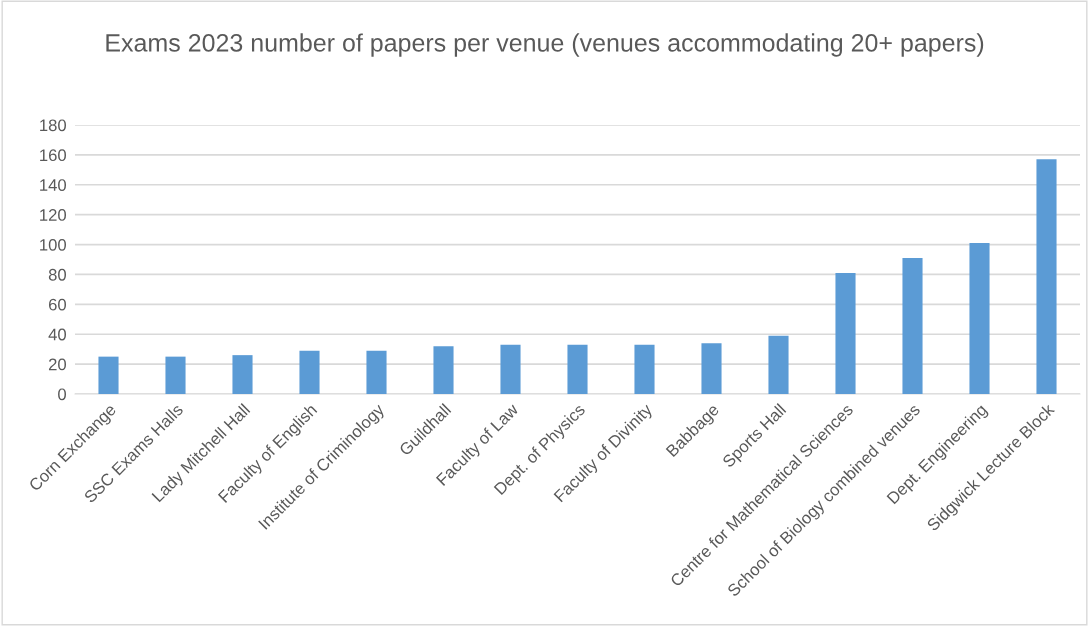 The image size is (1089, 626). What do you see at coordinates (53, 155) in the screenshot?
I see `y-tick-label: 160` at bounding box center [53, 155].